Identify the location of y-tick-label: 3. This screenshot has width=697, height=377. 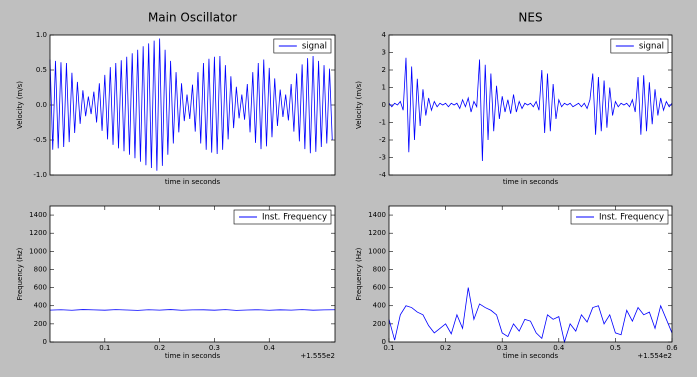
(384, 53).